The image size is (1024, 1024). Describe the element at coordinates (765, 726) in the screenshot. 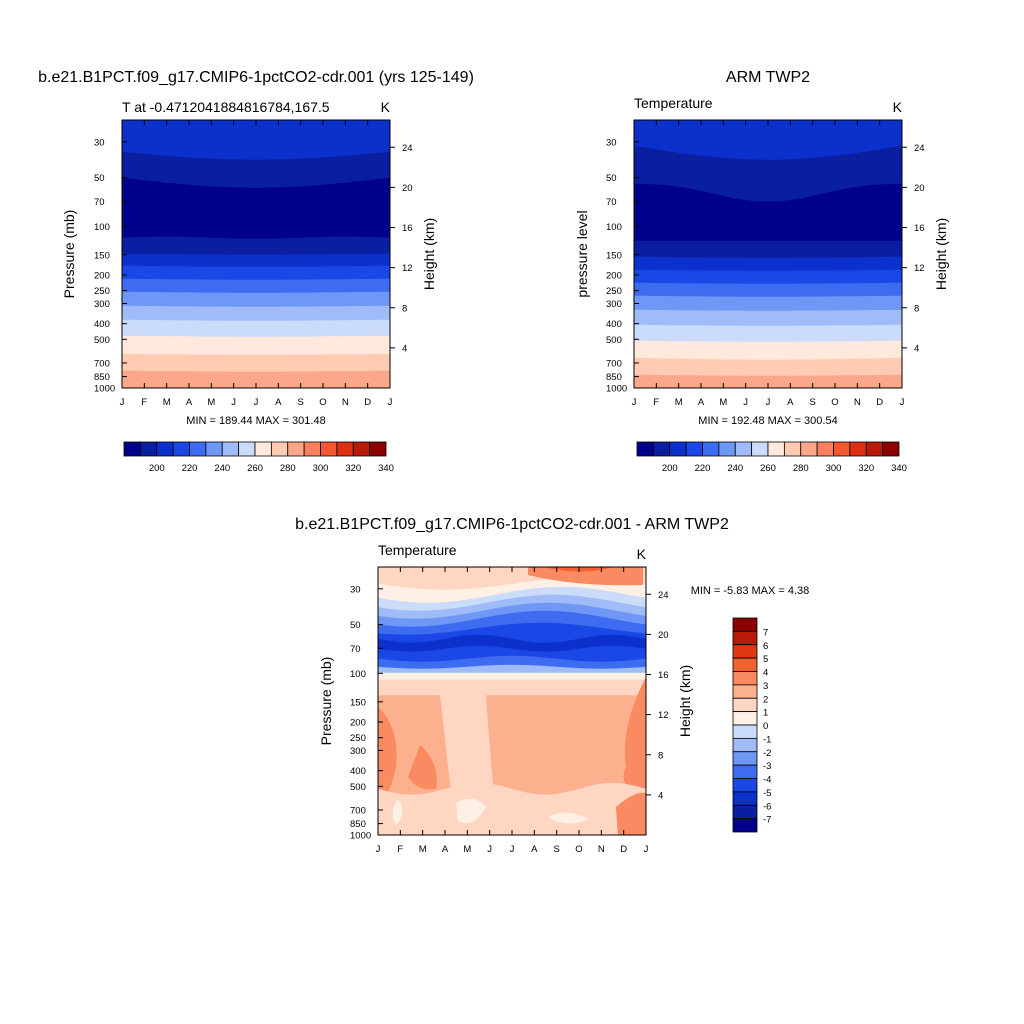

I see `colorbar-label: 0` at that location.